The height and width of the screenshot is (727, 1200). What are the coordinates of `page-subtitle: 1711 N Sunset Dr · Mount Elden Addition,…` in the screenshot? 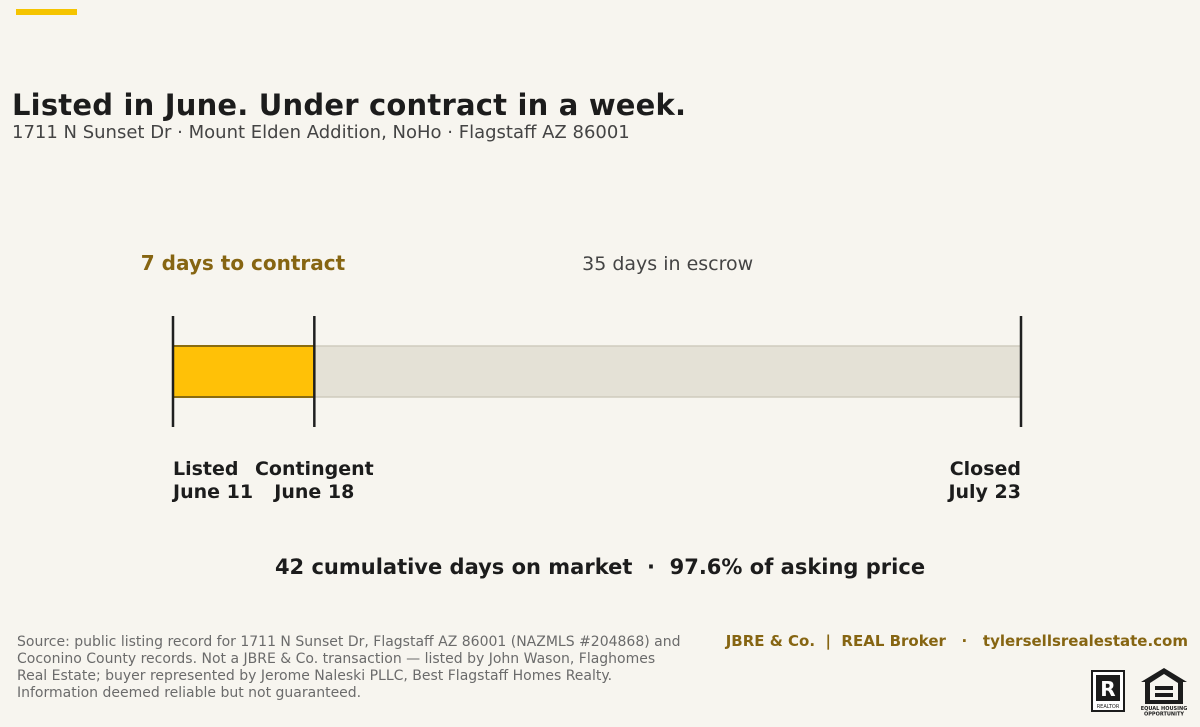 It's located at (321, 132).